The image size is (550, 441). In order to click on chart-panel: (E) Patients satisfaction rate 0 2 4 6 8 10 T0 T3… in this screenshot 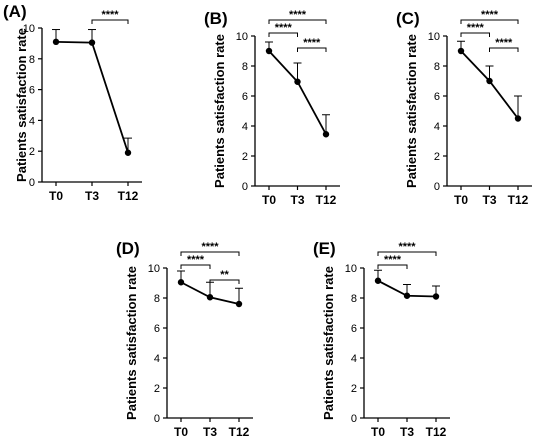, I will do `click(381, 339)`.